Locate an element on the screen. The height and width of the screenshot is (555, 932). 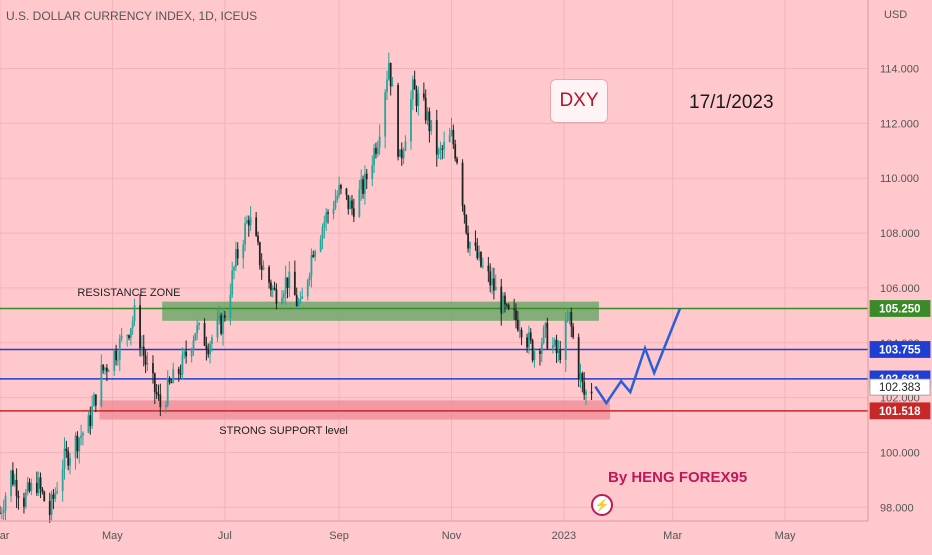
level-badge-text: 103.755 is located at coordinates (900, 350).